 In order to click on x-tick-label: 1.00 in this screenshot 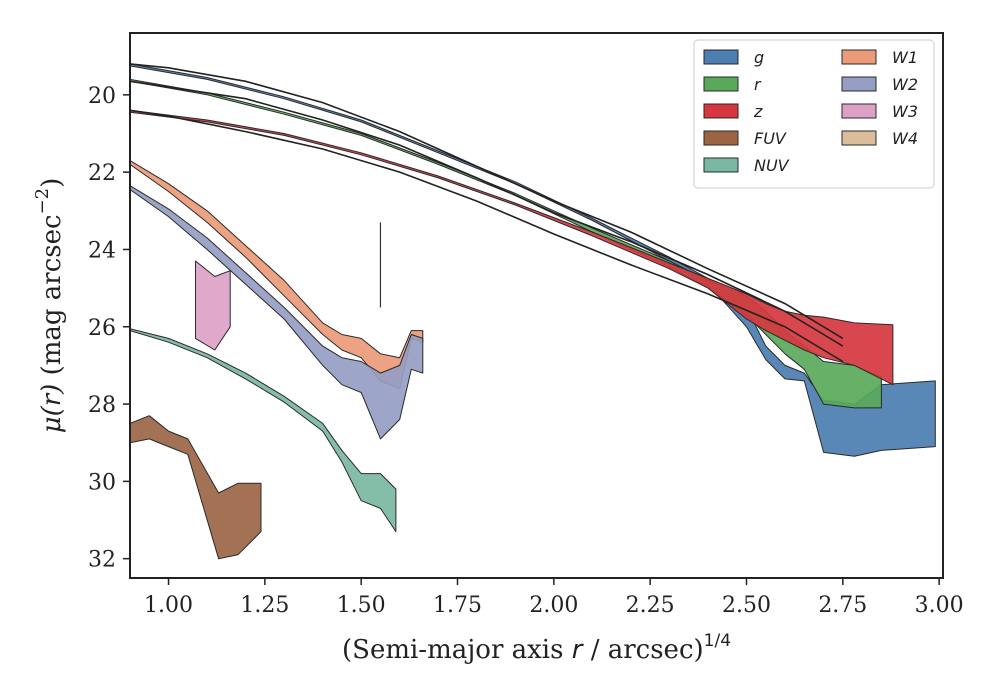, I will do `click(168, 605)`.